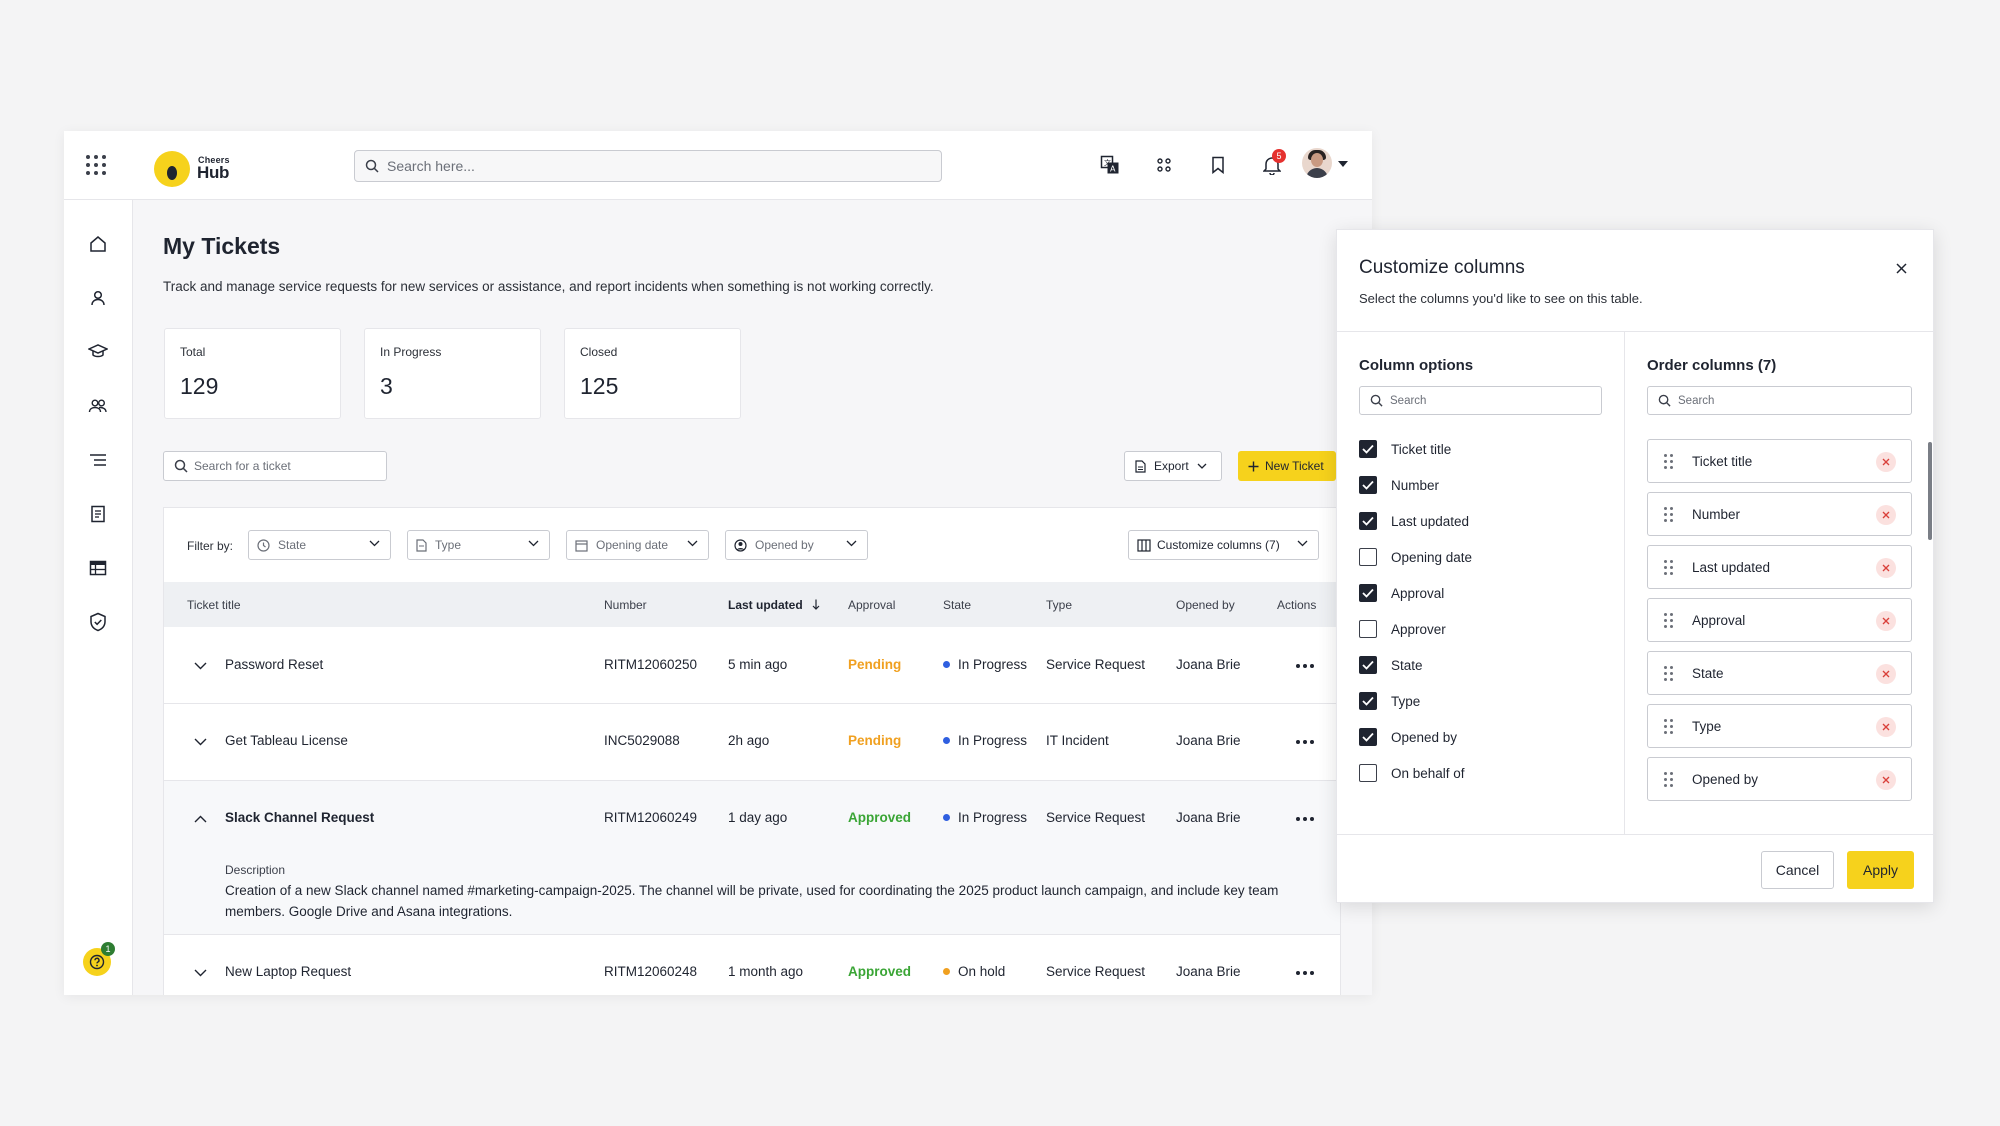 This screenshot has height=1126, width=2000. What do you see at coordinates (796, 545) in the screenshot?
I see `opened-by-filter: Opened by` at bounding box center [796, 545].